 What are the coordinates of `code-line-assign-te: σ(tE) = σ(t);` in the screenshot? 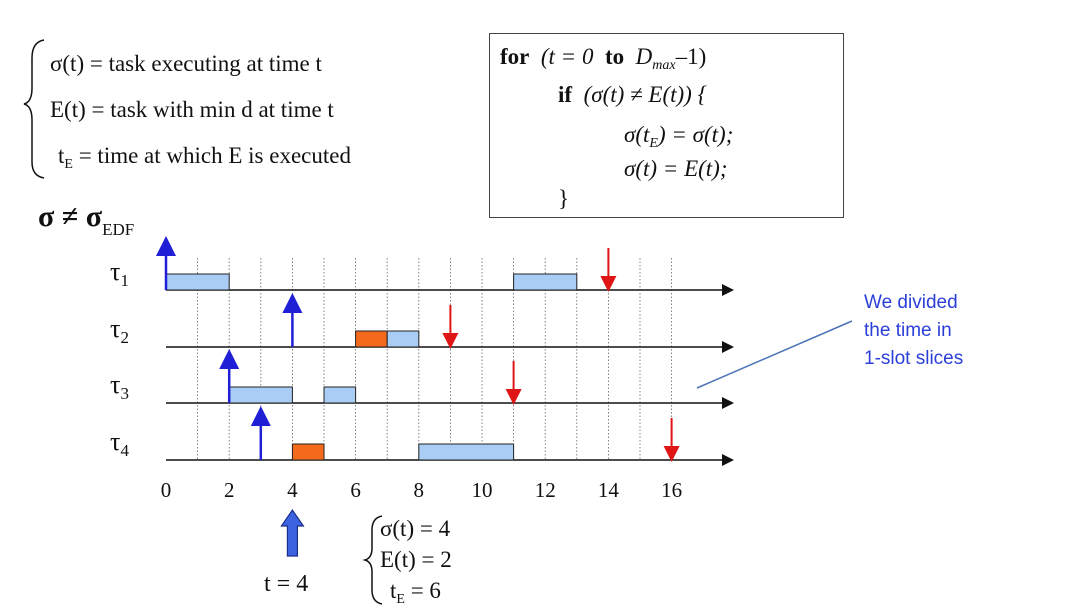 It's located at (679, 136).